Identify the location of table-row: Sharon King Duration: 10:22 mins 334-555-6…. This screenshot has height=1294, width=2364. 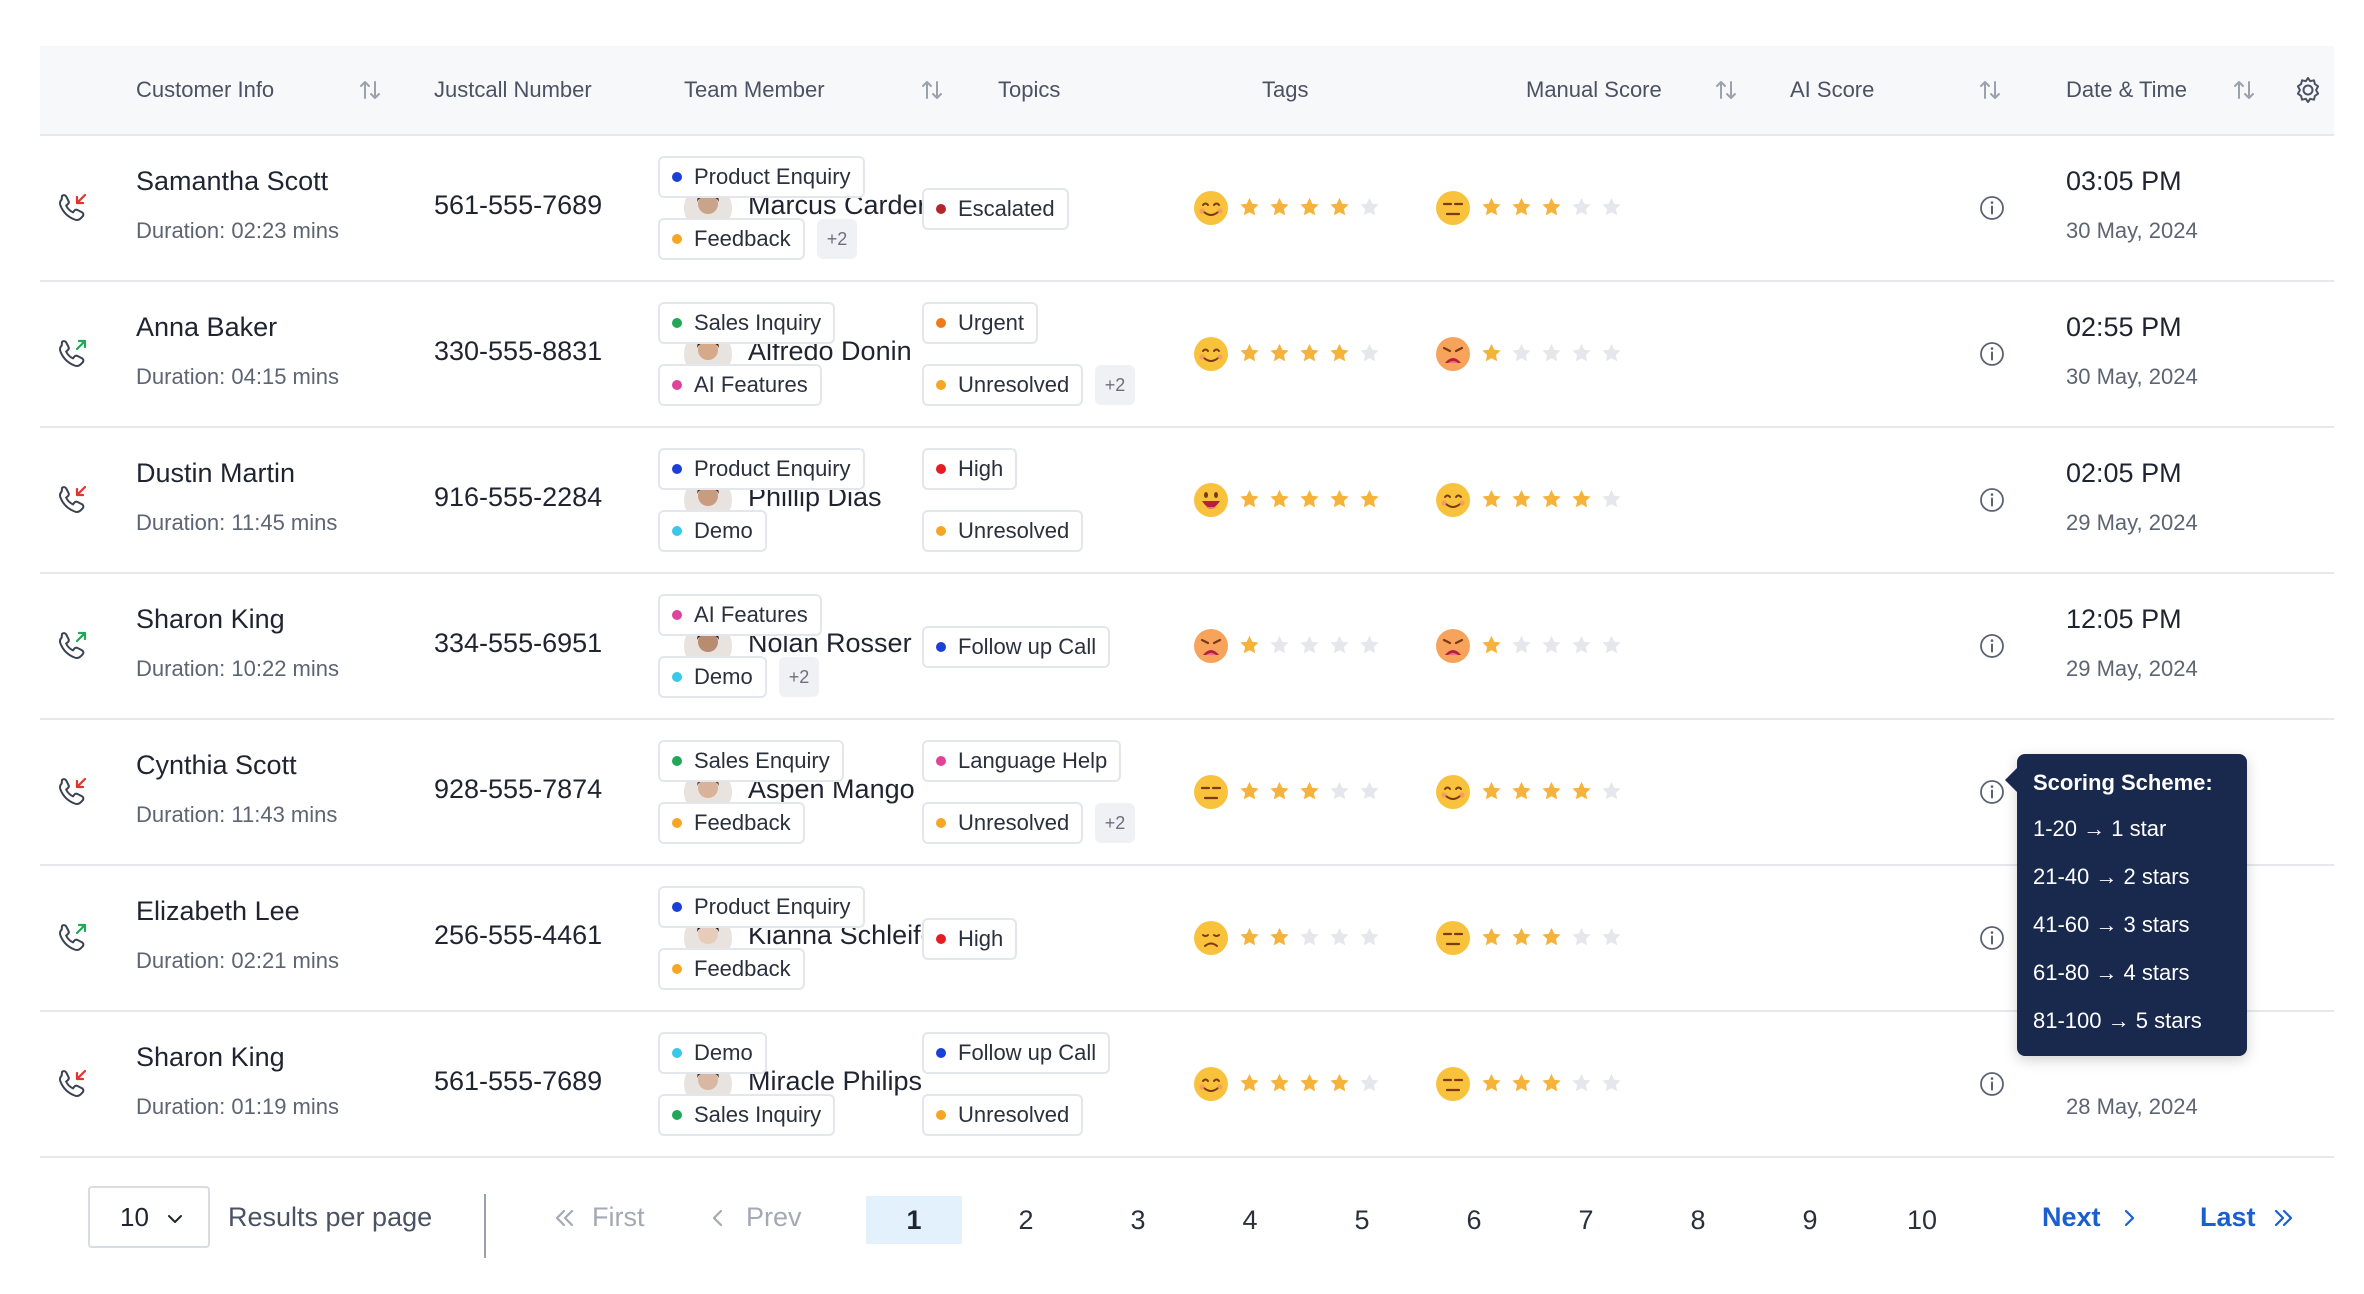
(1187, 647).